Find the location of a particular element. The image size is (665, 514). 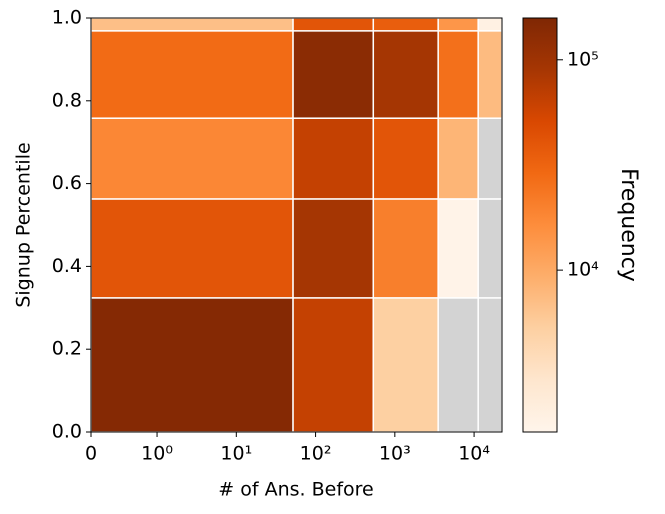

x-tick-label: 0 is located at coordinates (91, 454).